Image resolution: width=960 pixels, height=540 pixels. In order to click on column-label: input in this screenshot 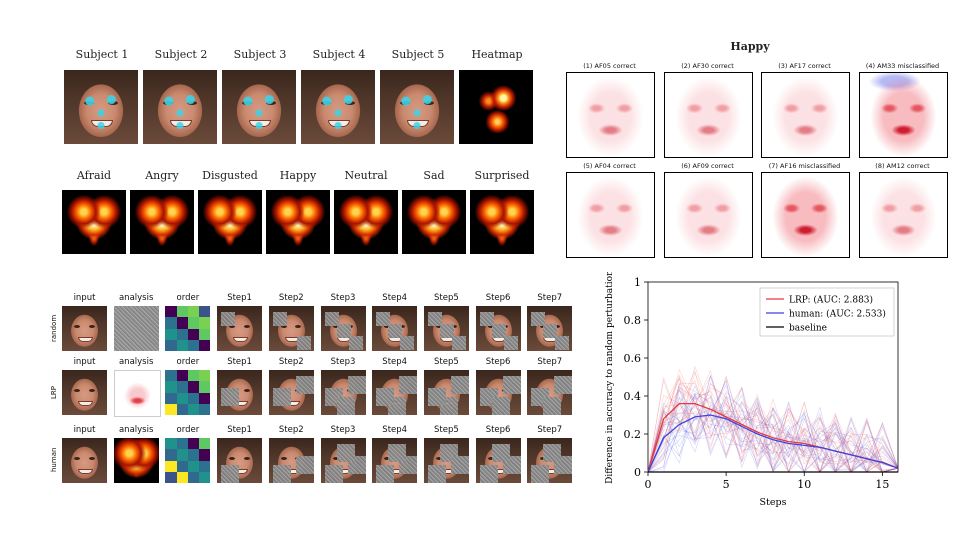, I will do `click(84, 362)`.